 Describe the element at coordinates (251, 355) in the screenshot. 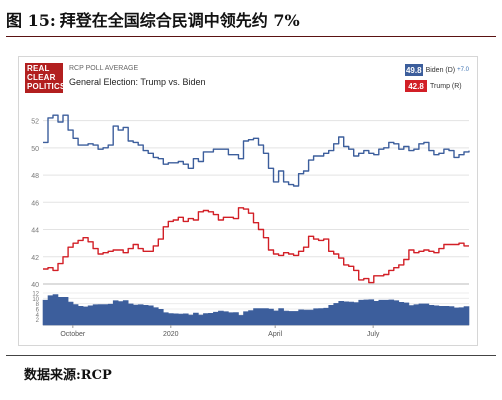

I see `footer-rule` at that location.